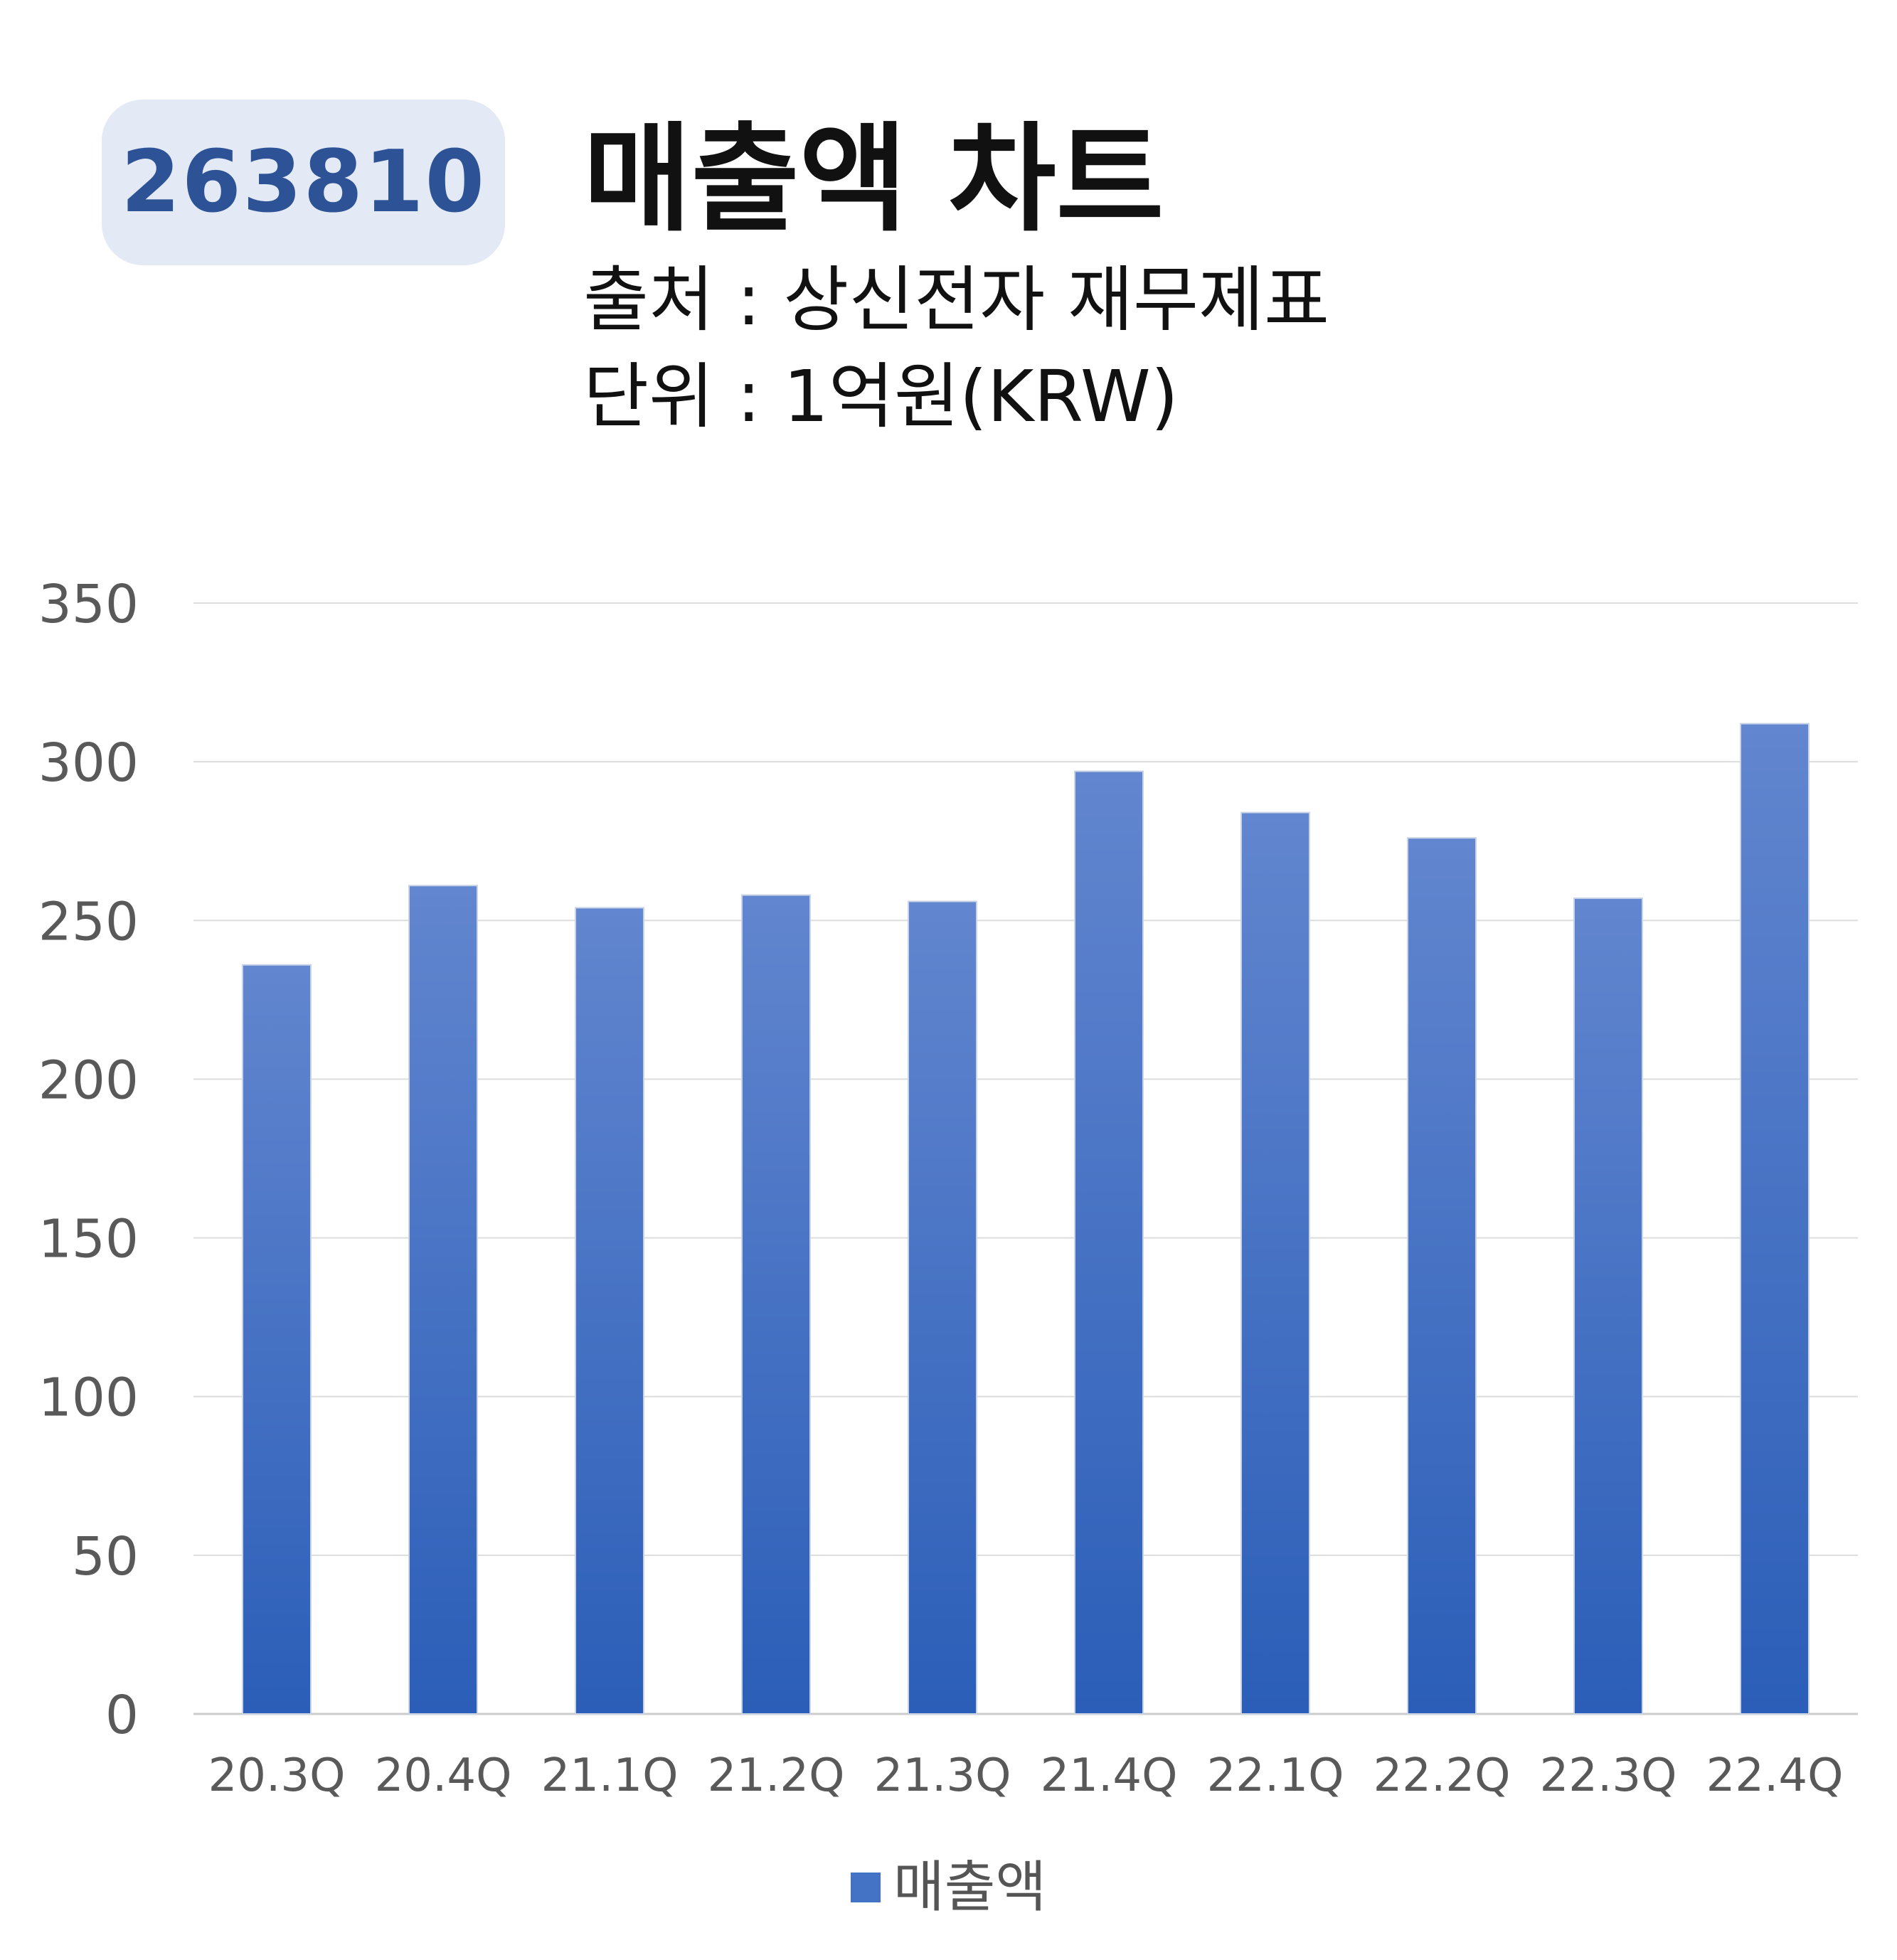  Describe the element at coordinates (1442, 1775) in the screenshot. I see `x-tick-label: 22.2Q` at that location.